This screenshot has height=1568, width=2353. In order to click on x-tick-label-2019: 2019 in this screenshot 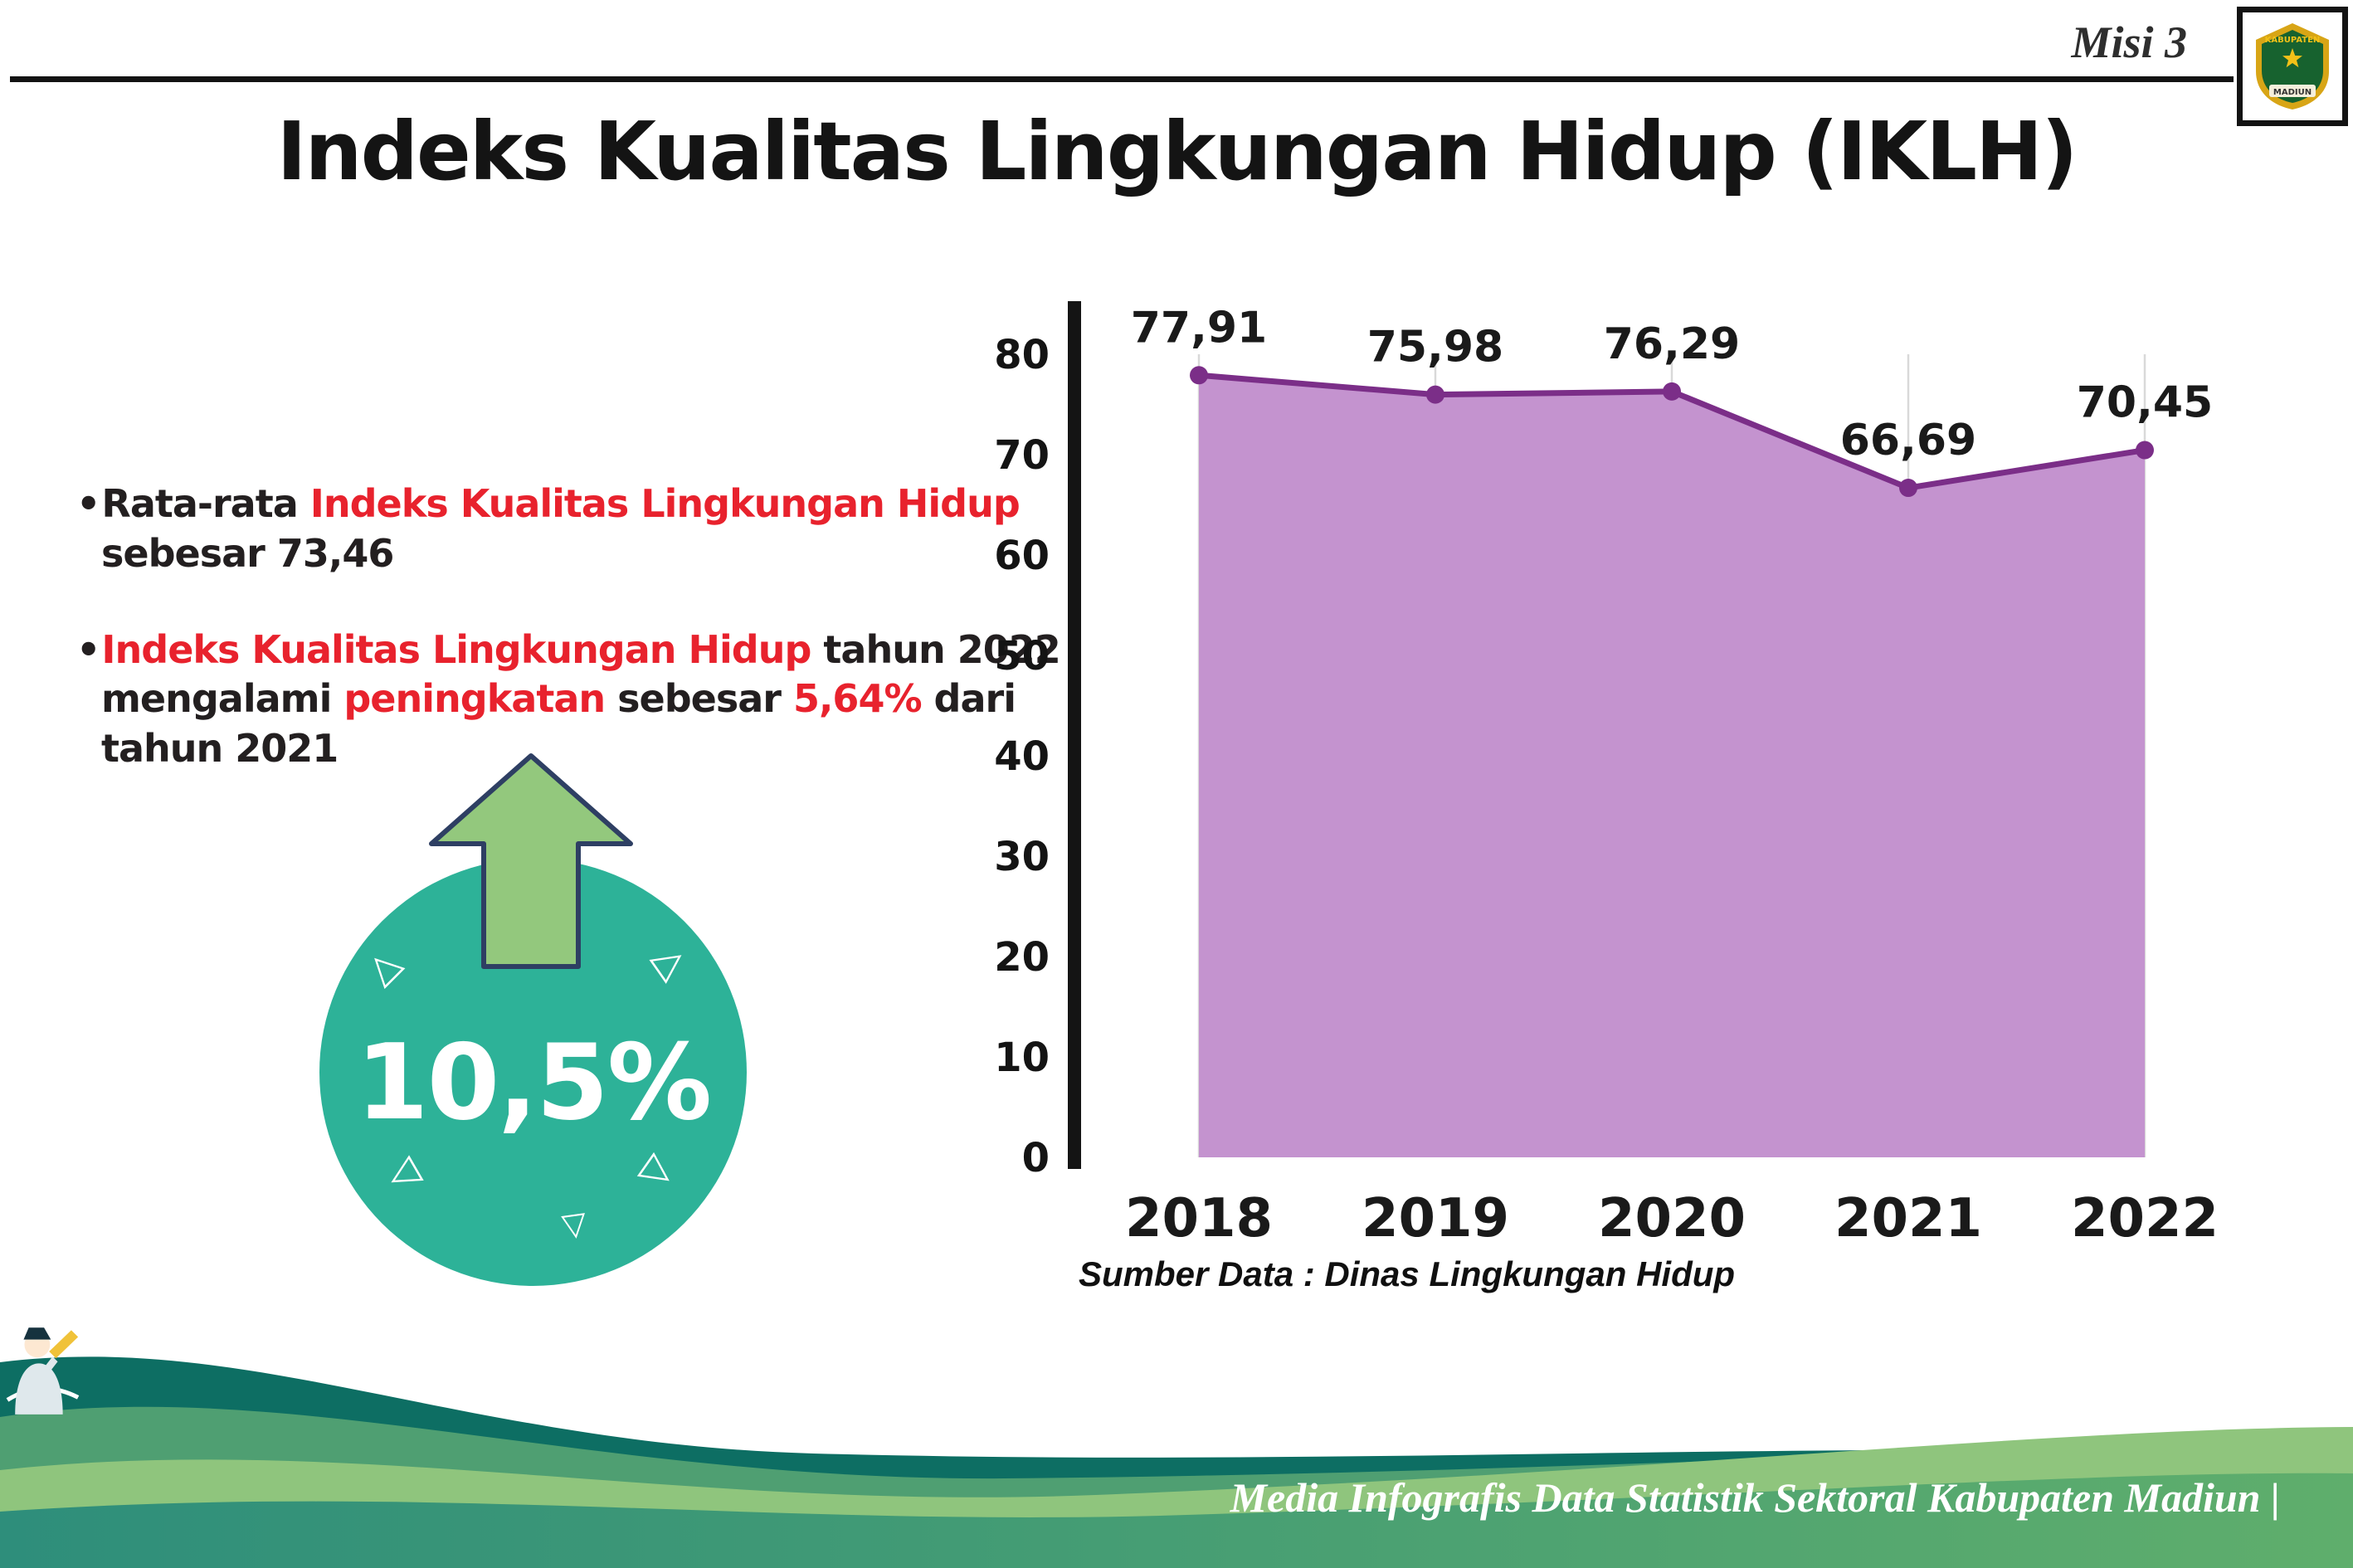, I will do `click(1435, 1218)`.